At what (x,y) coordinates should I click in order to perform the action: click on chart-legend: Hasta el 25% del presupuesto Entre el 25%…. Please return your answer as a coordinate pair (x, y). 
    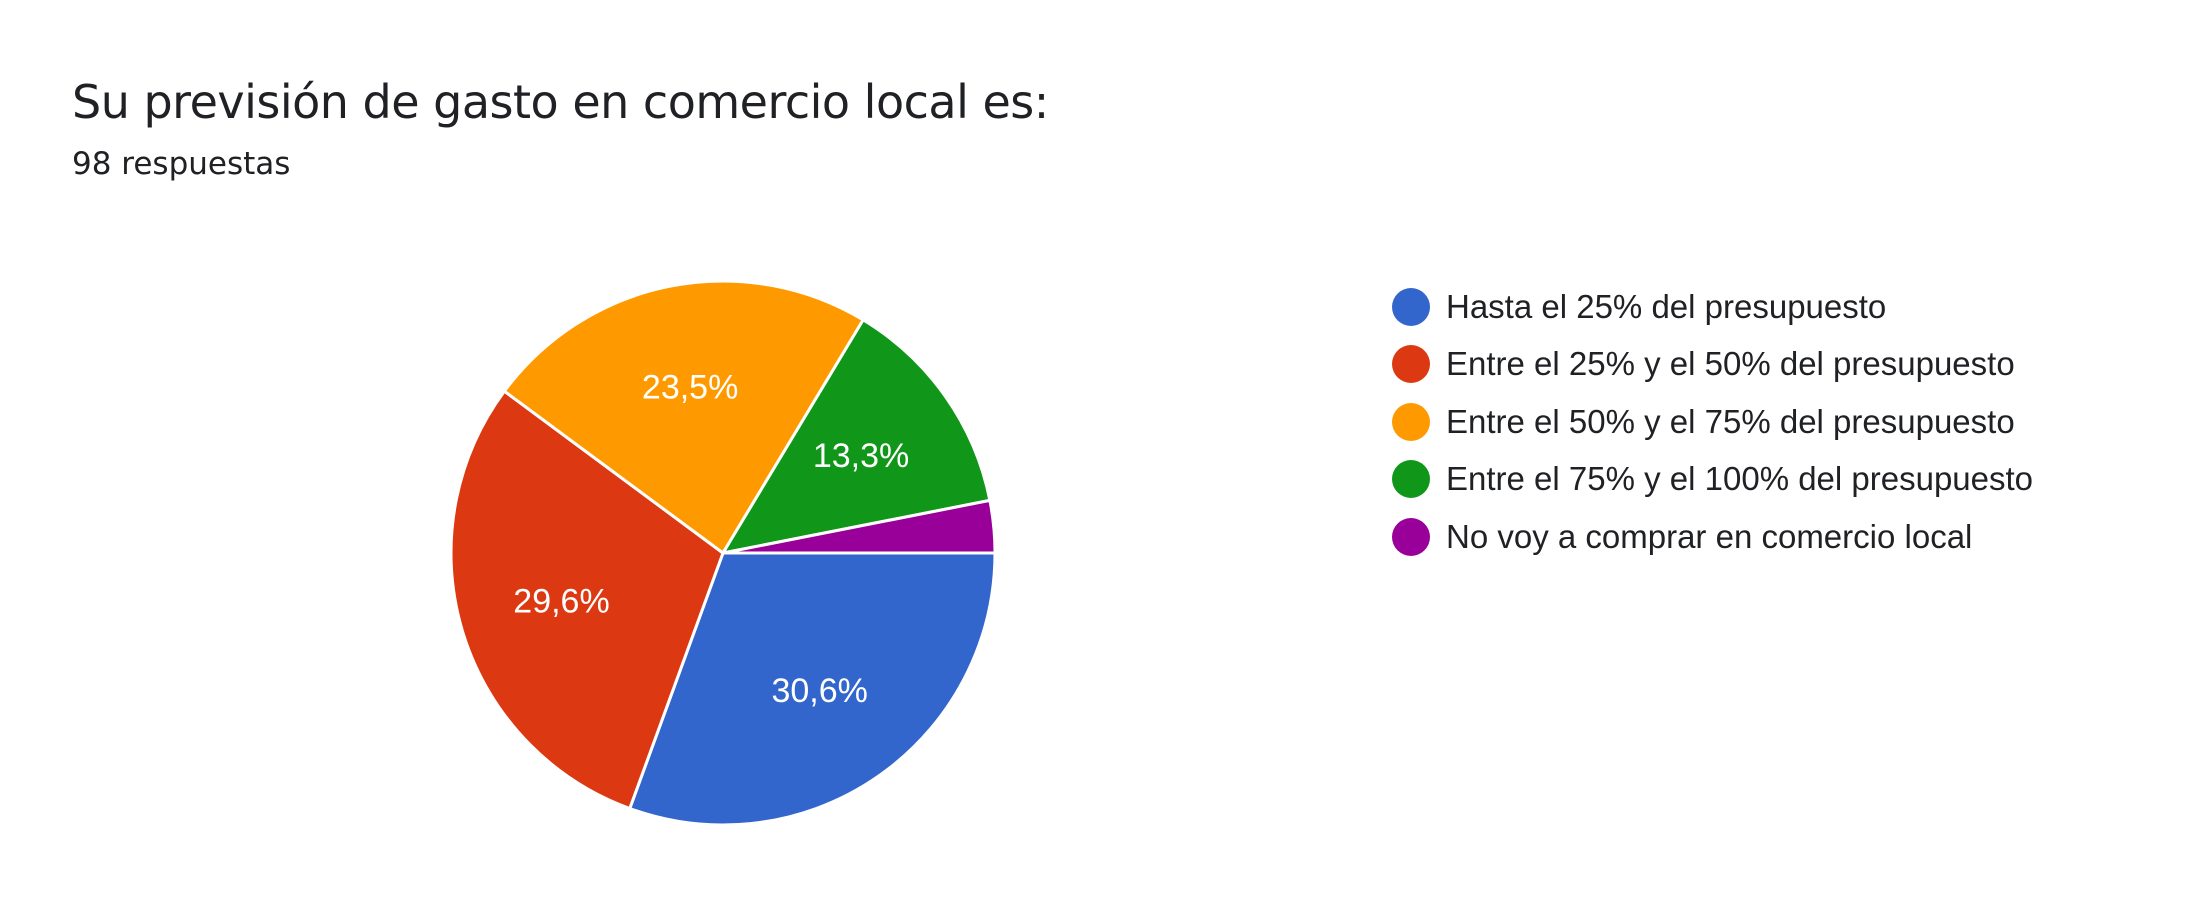
    Looking at the image, I should click on (1712, 422).